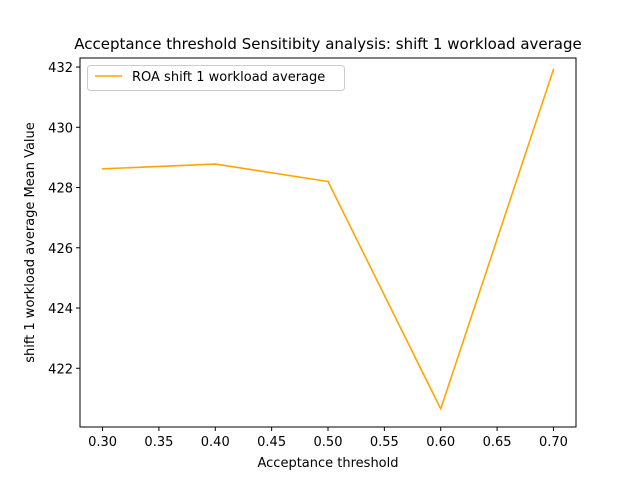 The image size is (640, 480). What do you see at coordinates (30, 242) in the screenshot?
I see `y-axis-label: shift 1 workload average Mean Value` at bounding box center [30, 242].